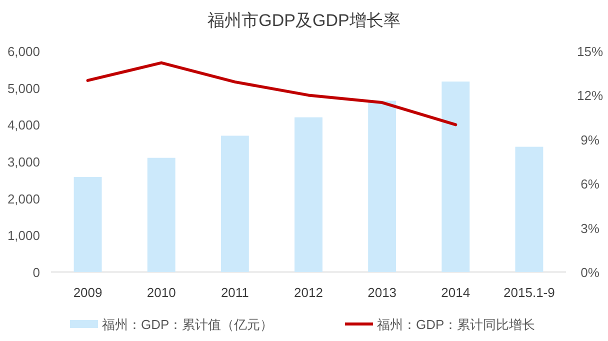  I want to click on y2-tick-label: 9%, so click(590, 140).